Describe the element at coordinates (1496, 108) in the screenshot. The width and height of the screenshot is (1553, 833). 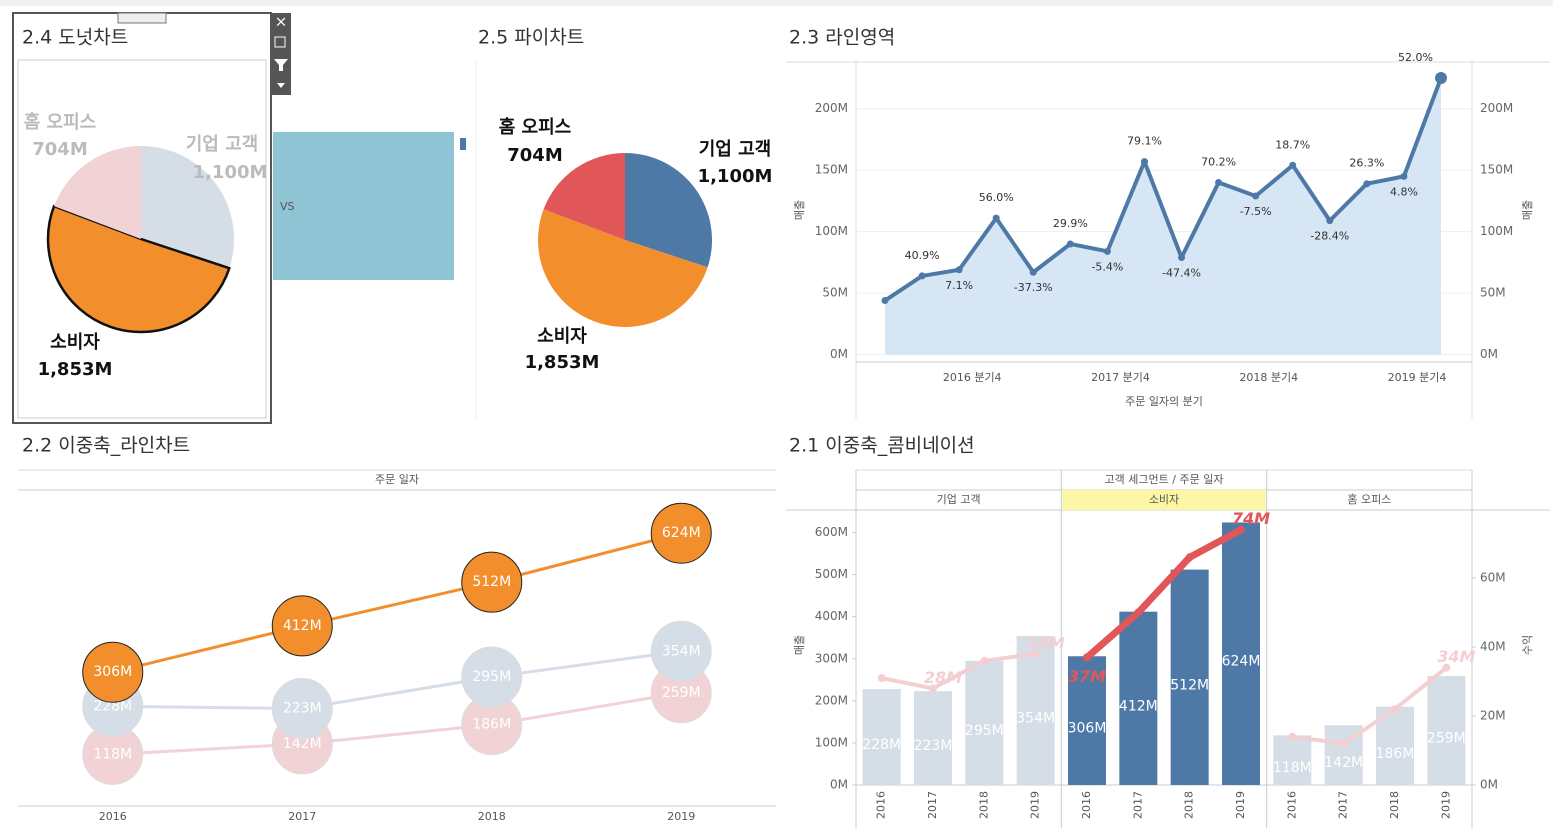
I see `y2-tick-label: 200M` at that location.